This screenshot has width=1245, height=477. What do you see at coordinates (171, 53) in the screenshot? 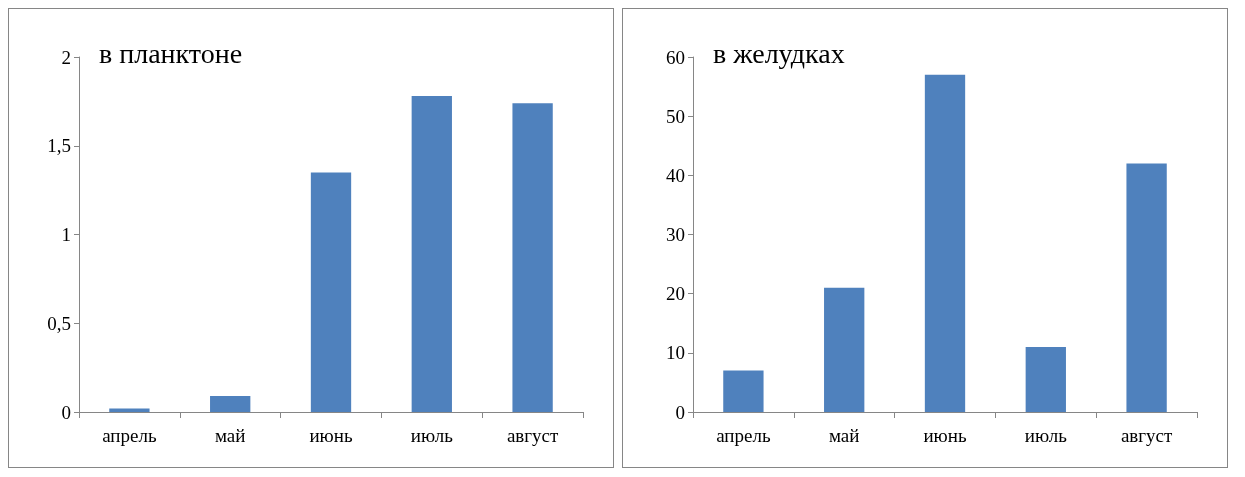
I see `chart-title: в планктоне` at bounding box center [171, 53].